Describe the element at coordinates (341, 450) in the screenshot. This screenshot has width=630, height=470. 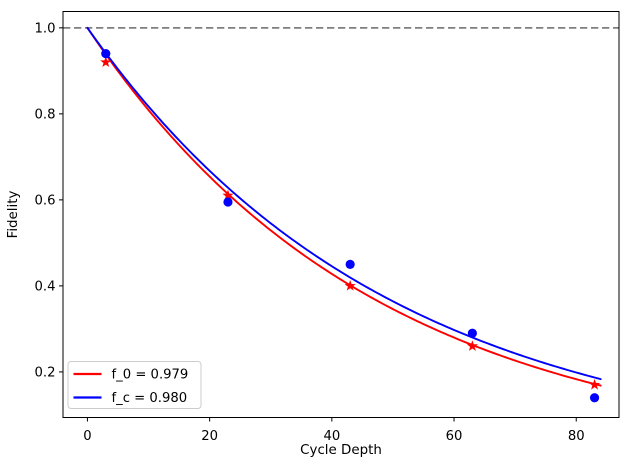
I see `x-axis-label: Cycle Depth` at that location.